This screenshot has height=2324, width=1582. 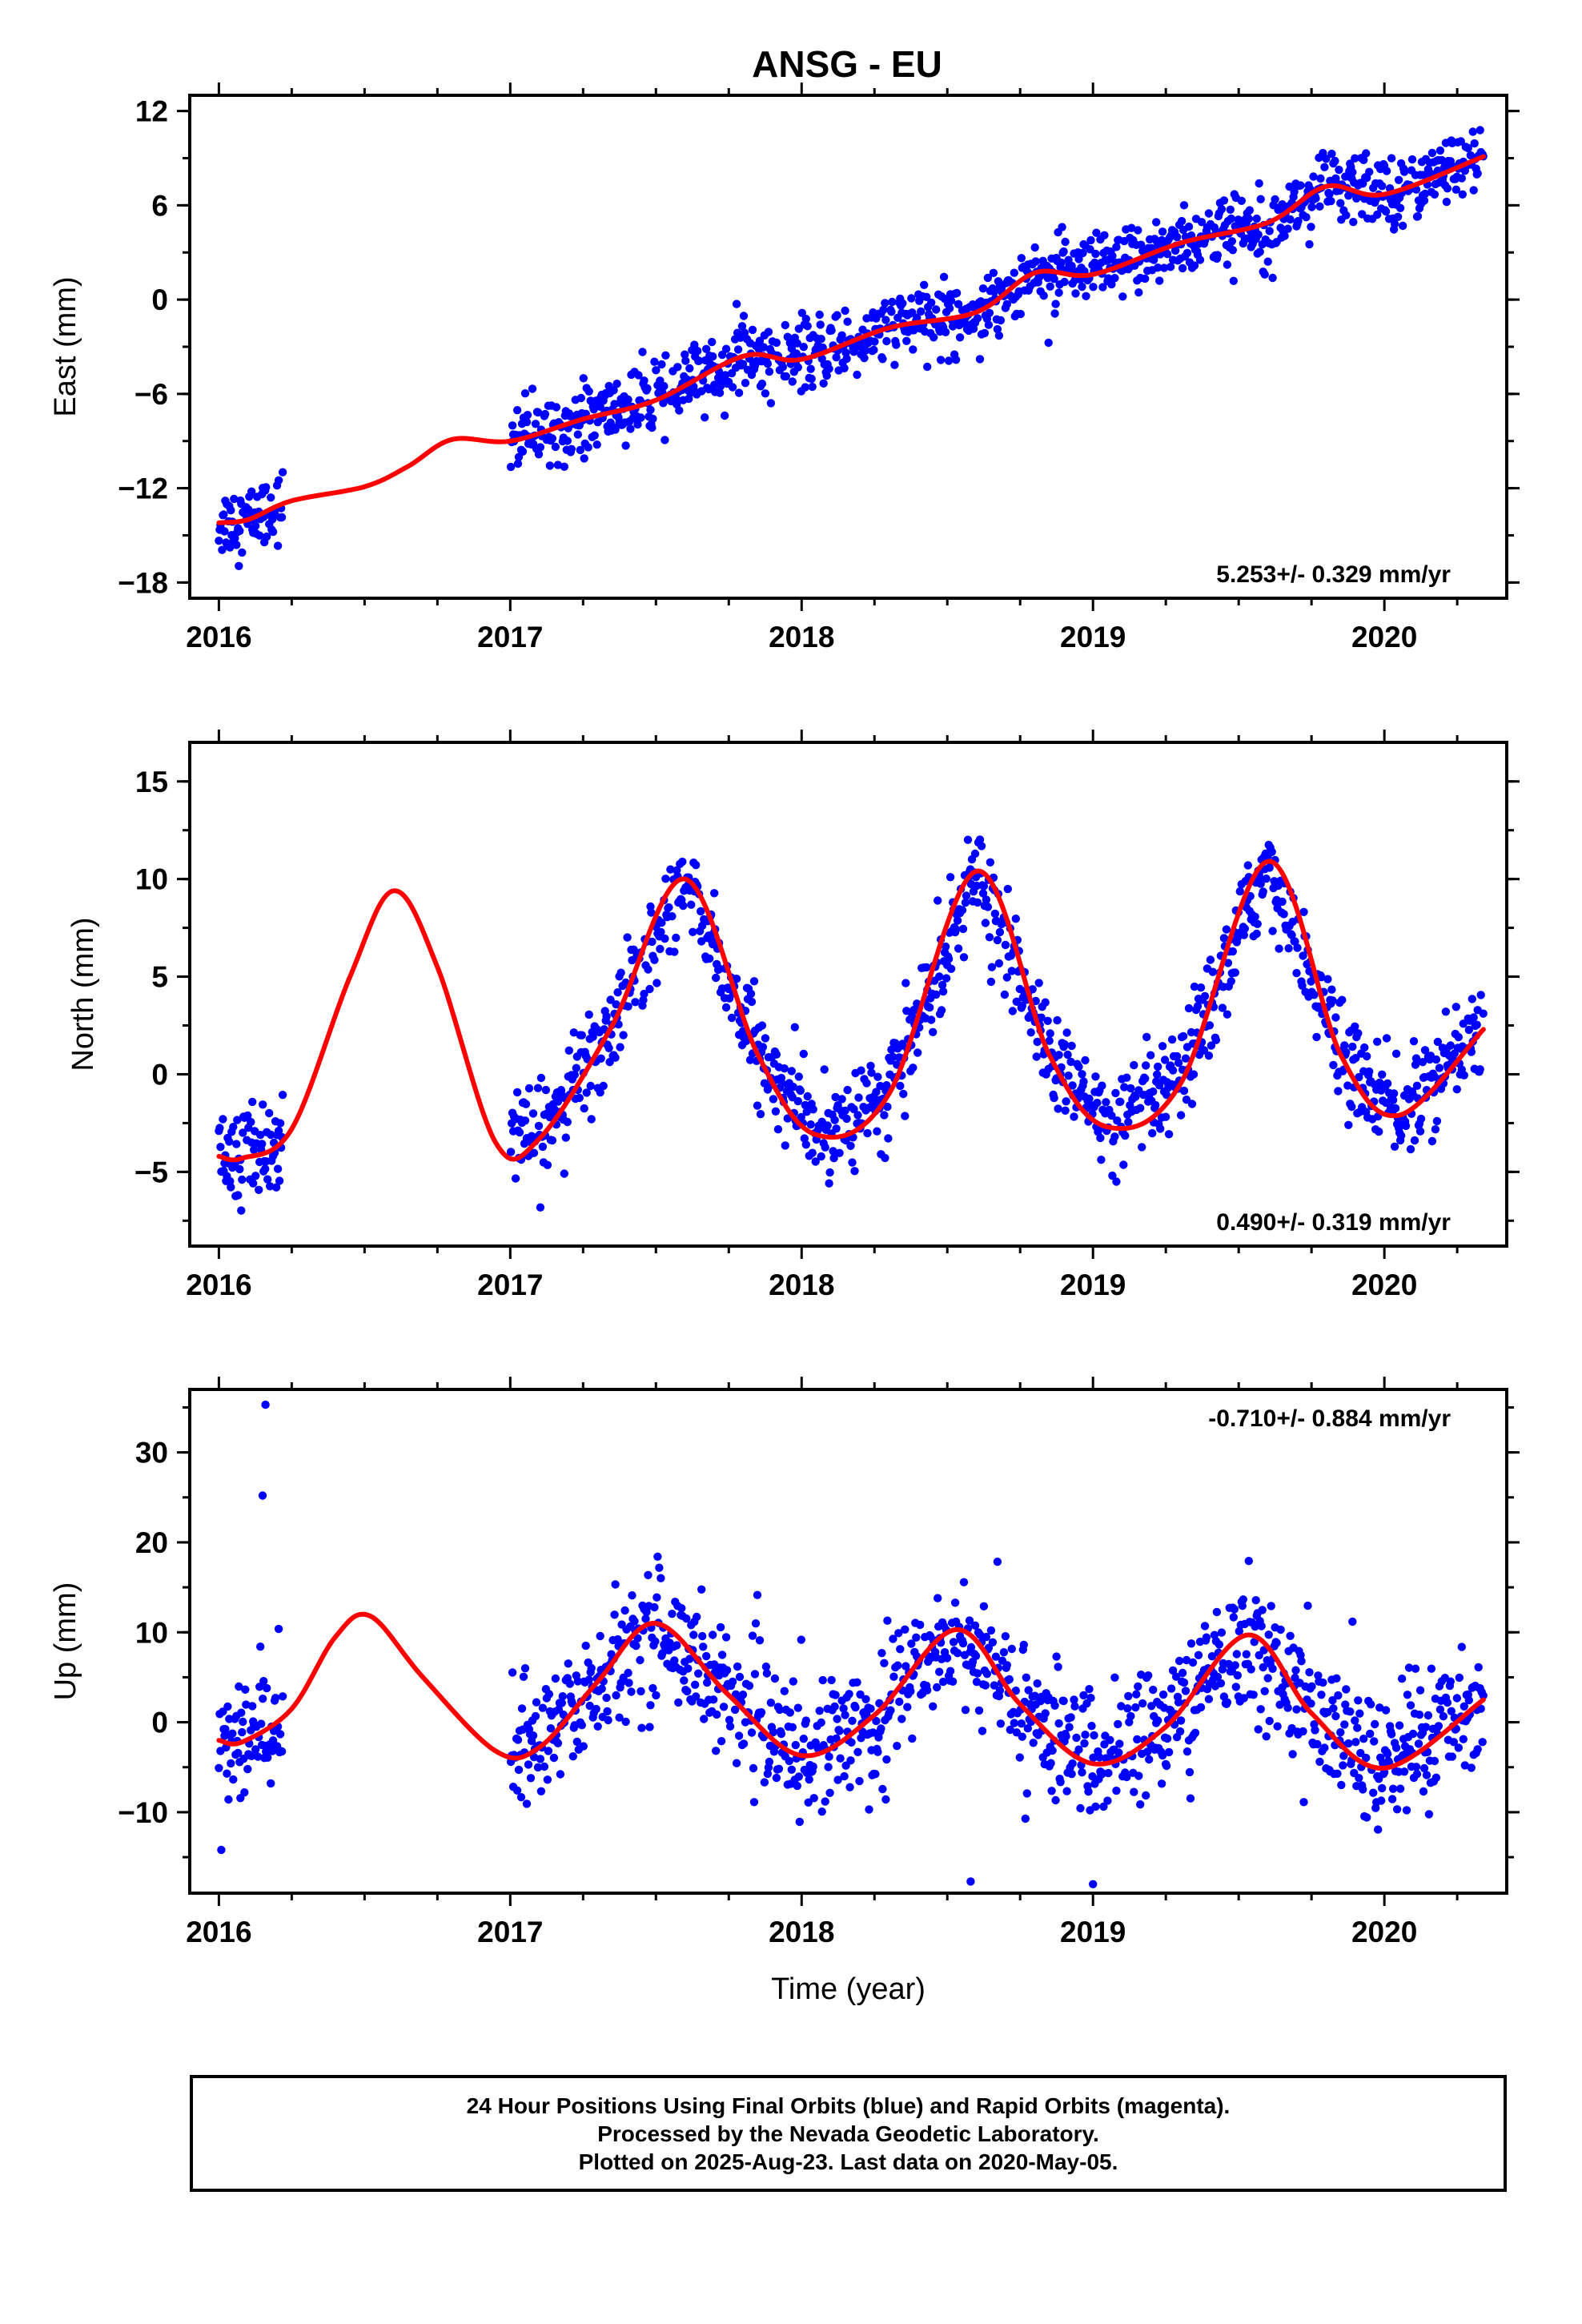 What do you see at coordinates (159, 299) in the screenshot?
I see `y-tick-label: 0` at bounding box center [159, 299].